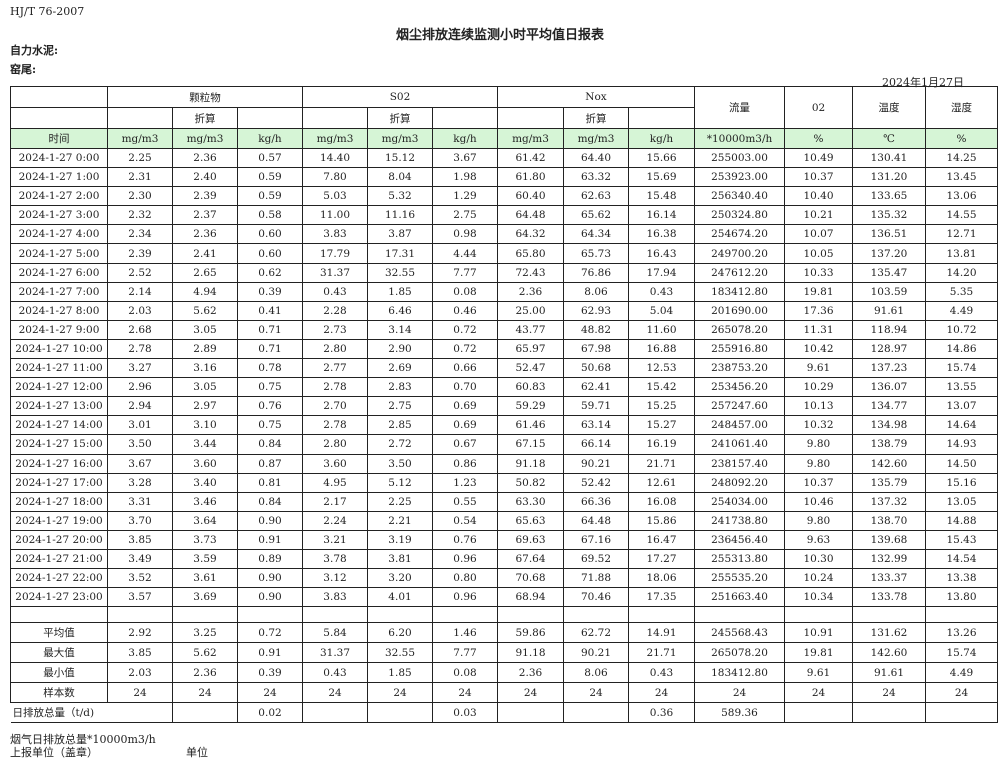 This screenshot has height=760, width=1000. Describe the element at coordinates (661, 633) in the screenshot. I see `cell: 14.91` at that location.